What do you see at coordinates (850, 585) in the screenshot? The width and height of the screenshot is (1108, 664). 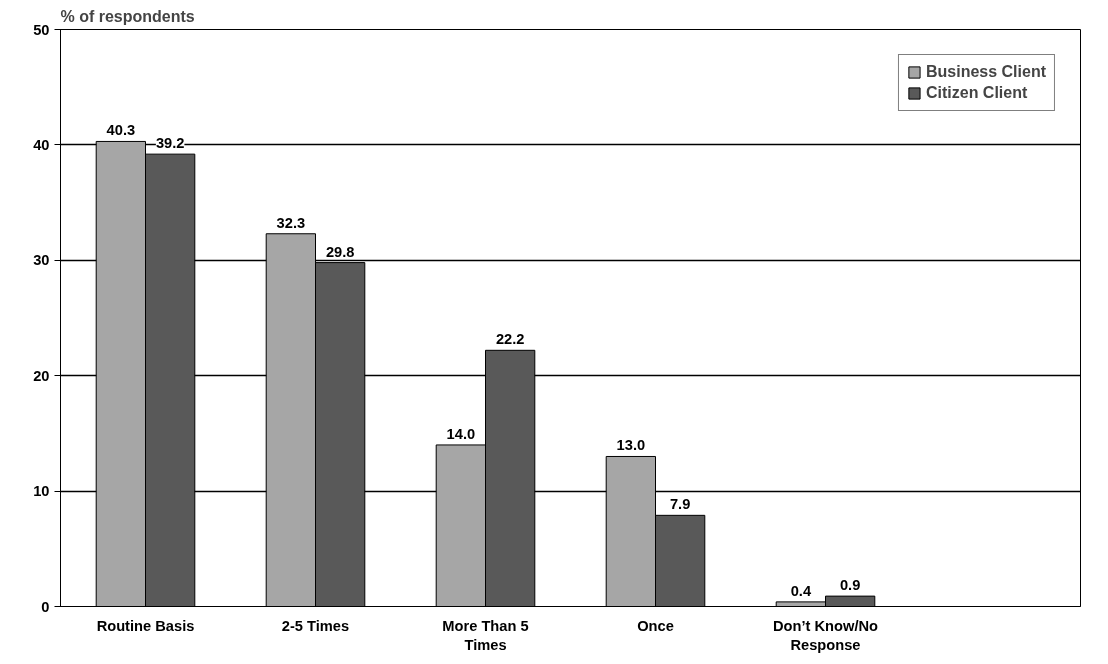 I see `data-label: 0.9` at bounding box center [850, 585].